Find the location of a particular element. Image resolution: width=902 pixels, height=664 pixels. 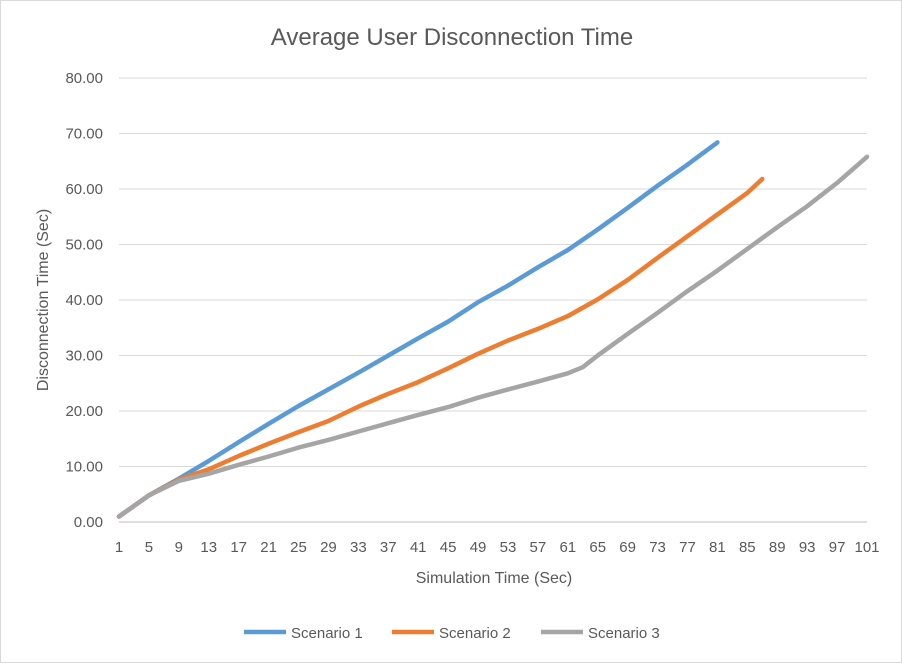

x-tick-label: 45 is located at coordinates (448, 547).